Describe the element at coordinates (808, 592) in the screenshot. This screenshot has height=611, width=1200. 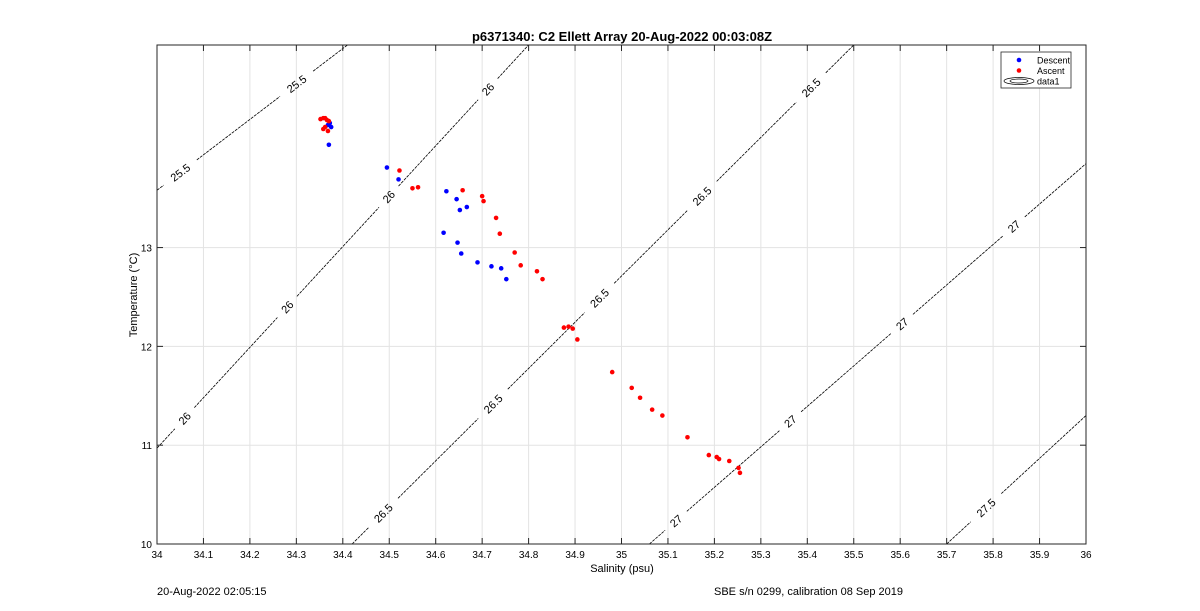
I see `footer-calibration: SBE s/n 0299, calibration 08 Sep 2019` at that location.